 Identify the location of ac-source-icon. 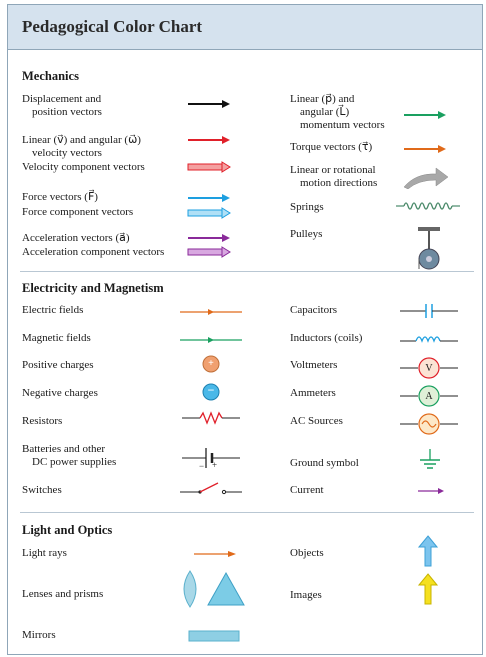
(429, 424).